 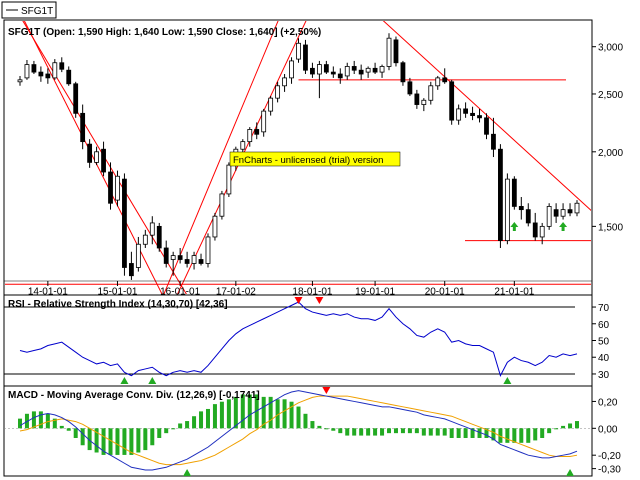 What do you see at coordinates (379, 431) in the screenshot?
I see `macd-signal-arrows` at bounding box center [379, 431].